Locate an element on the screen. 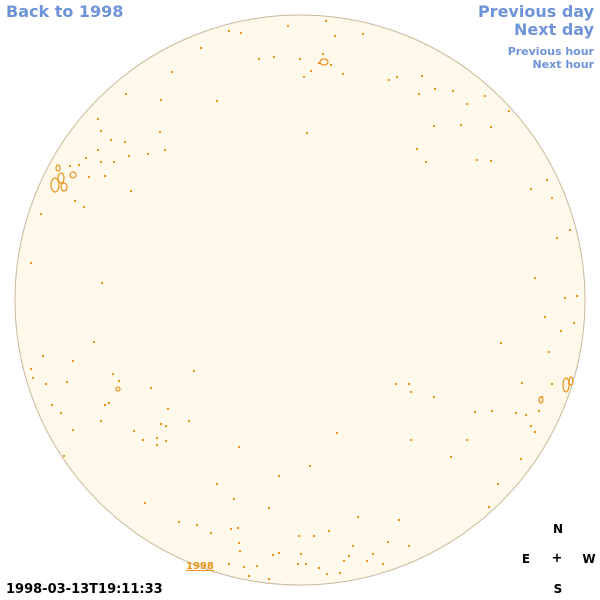 Image resolution: width=600 pixels, height=600 pixels. compass-center-marker: + is located at coordinates (557, 558).